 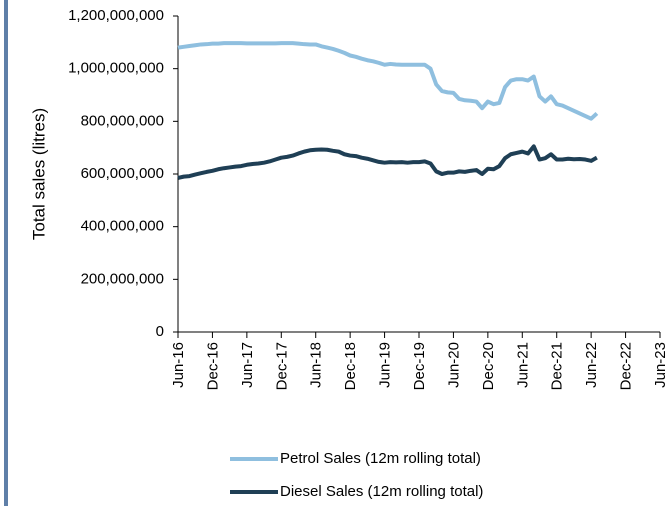 What do you see at coordinates (122, 226) in the screenshot?
I see `y-tick-label: 400,000,000` at bounding box center [122, 226].